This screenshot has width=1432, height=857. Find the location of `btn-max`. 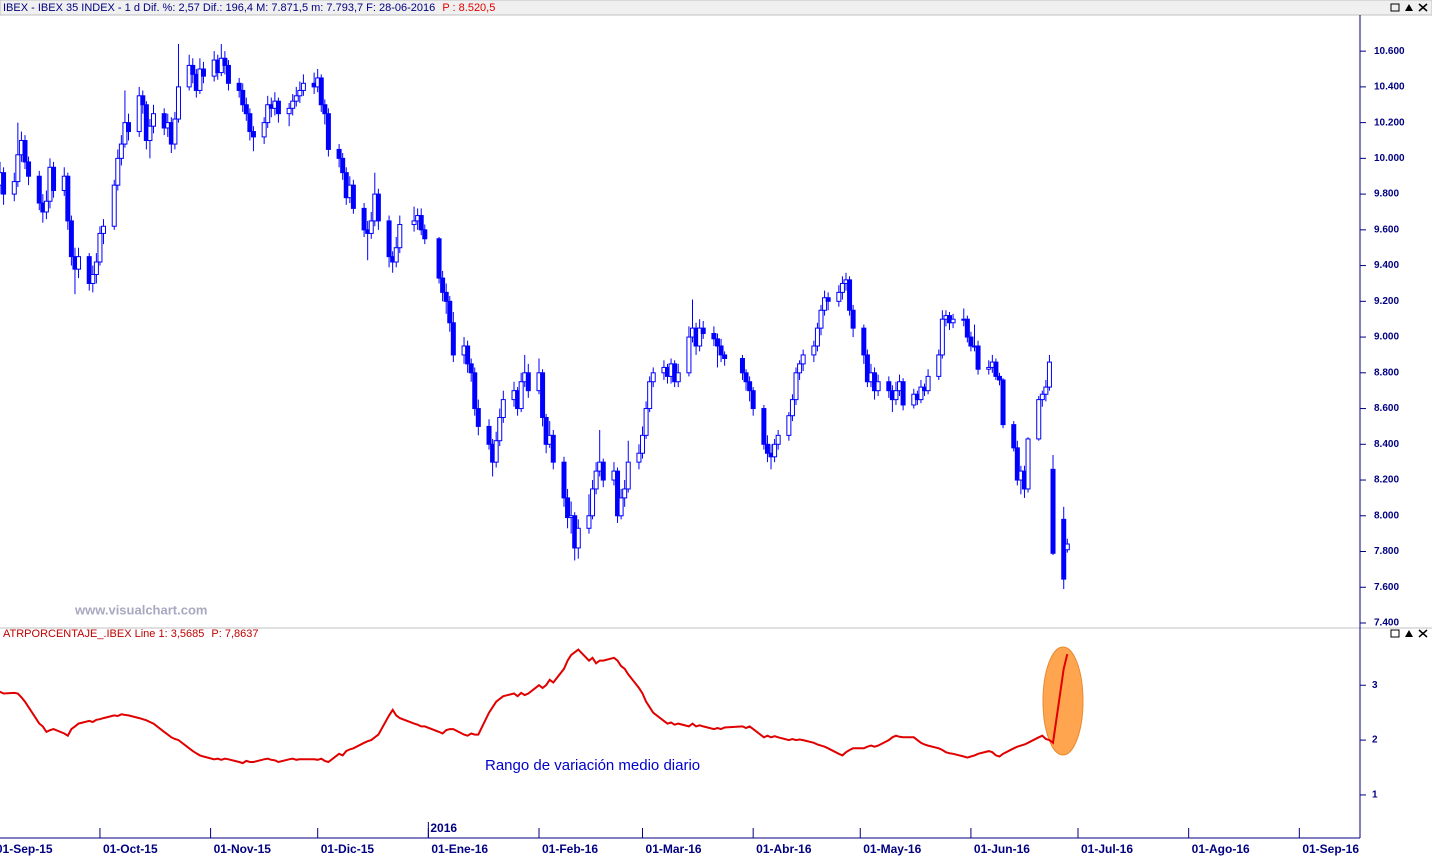

btn-max is located at coordinates (1409, 7).